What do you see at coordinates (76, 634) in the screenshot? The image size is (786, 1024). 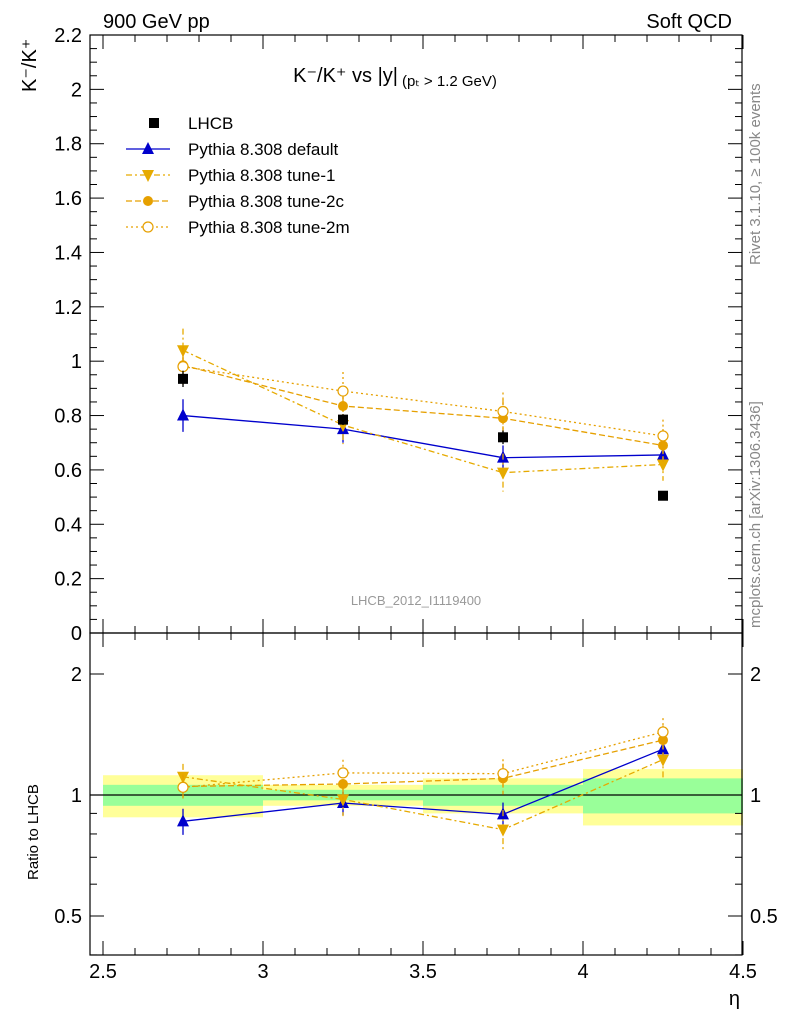 I see `y-tick-label: 0` at bounding box center [76, 634].